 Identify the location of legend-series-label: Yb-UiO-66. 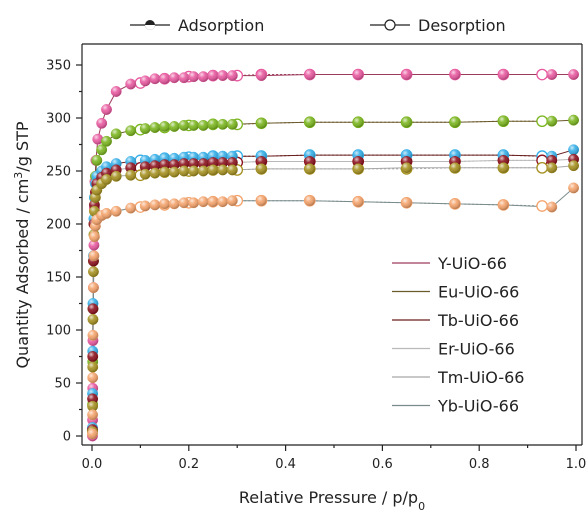
(478, 406).